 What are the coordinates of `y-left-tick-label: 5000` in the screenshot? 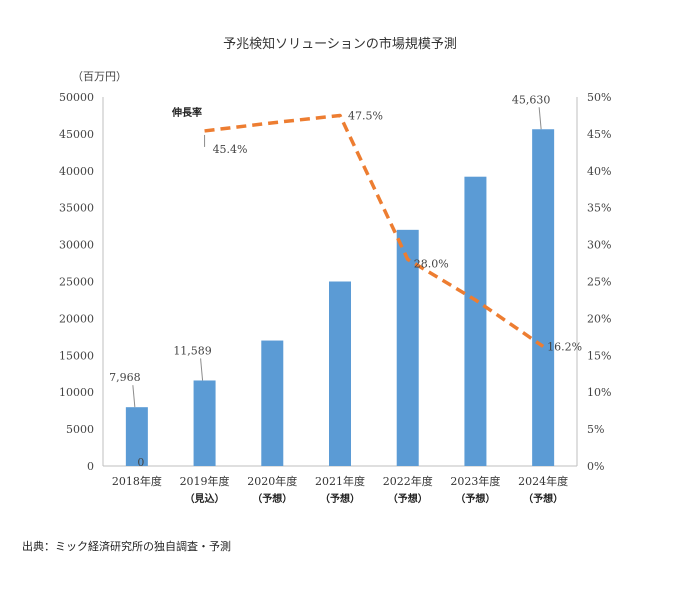 It's located at (80, 429).